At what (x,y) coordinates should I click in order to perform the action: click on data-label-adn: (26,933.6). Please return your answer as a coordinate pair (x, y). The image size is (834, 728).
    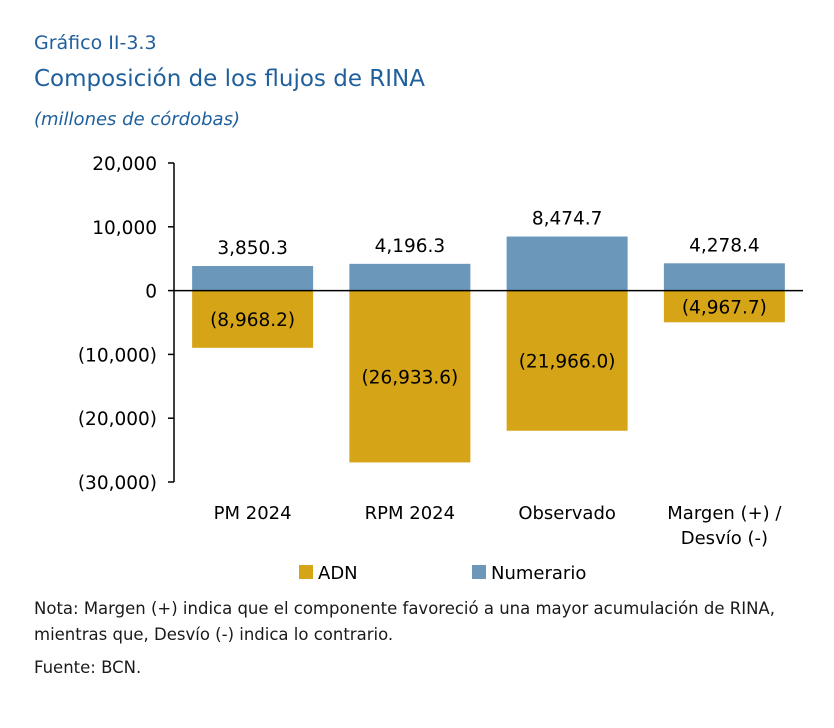
    Looking at the image, I should click on (409, 378).